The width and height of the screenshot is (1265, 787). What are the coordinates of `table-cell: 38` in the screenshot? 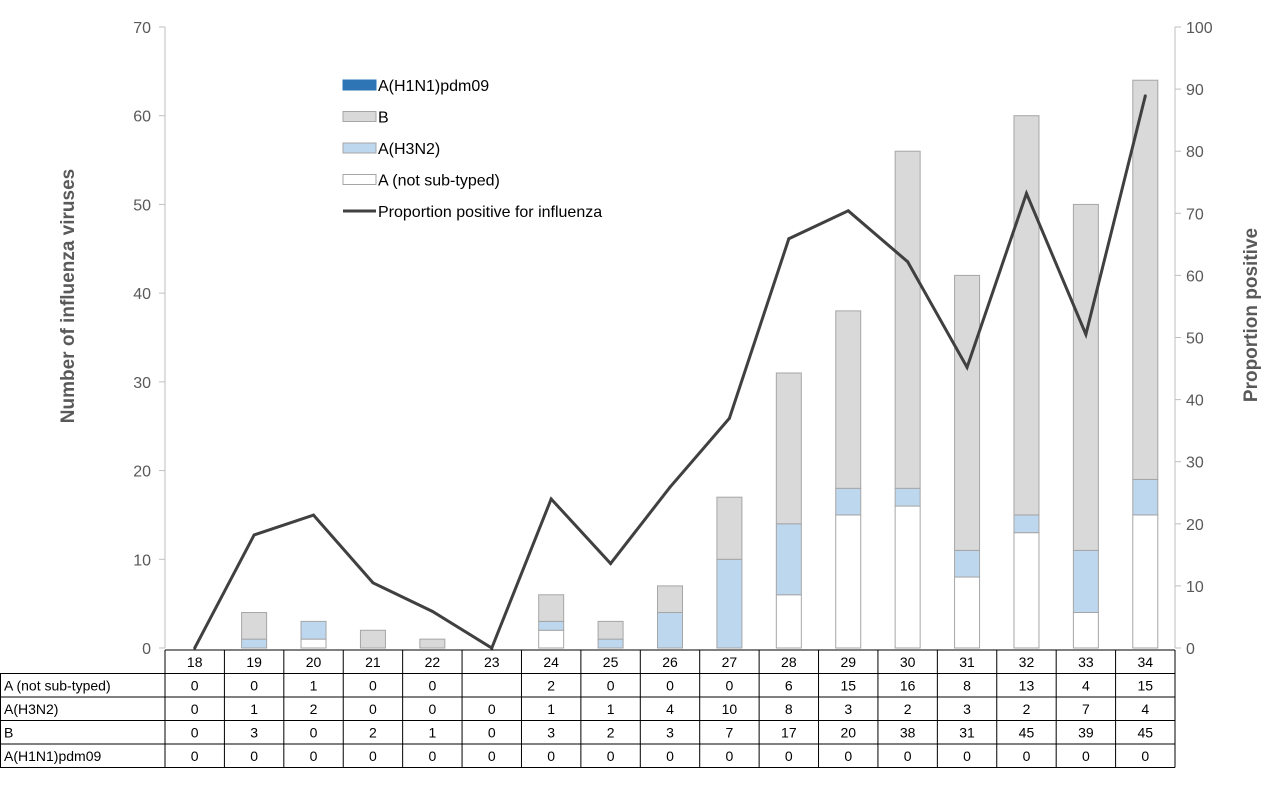 It's located at (908, 732).